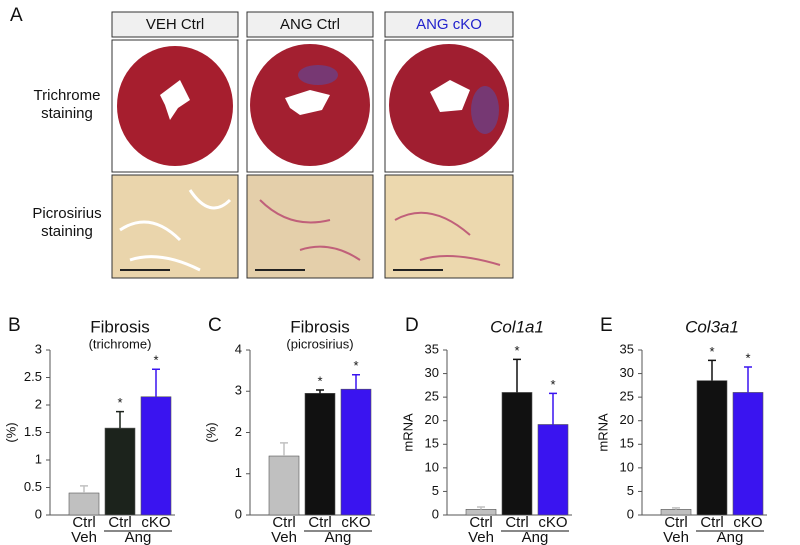 The image size is (800, 545). I want to click on column-header: VEH Ctrl, so click(175, 24).